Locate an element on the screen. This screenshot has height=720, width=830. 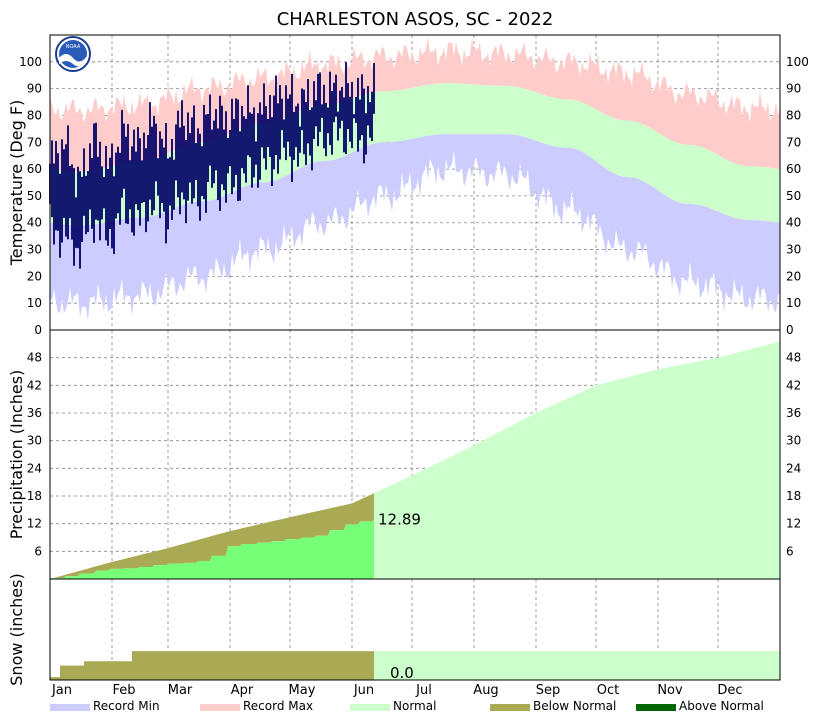
y-tick-label-left: 24 is located at coordinates (34, 468).